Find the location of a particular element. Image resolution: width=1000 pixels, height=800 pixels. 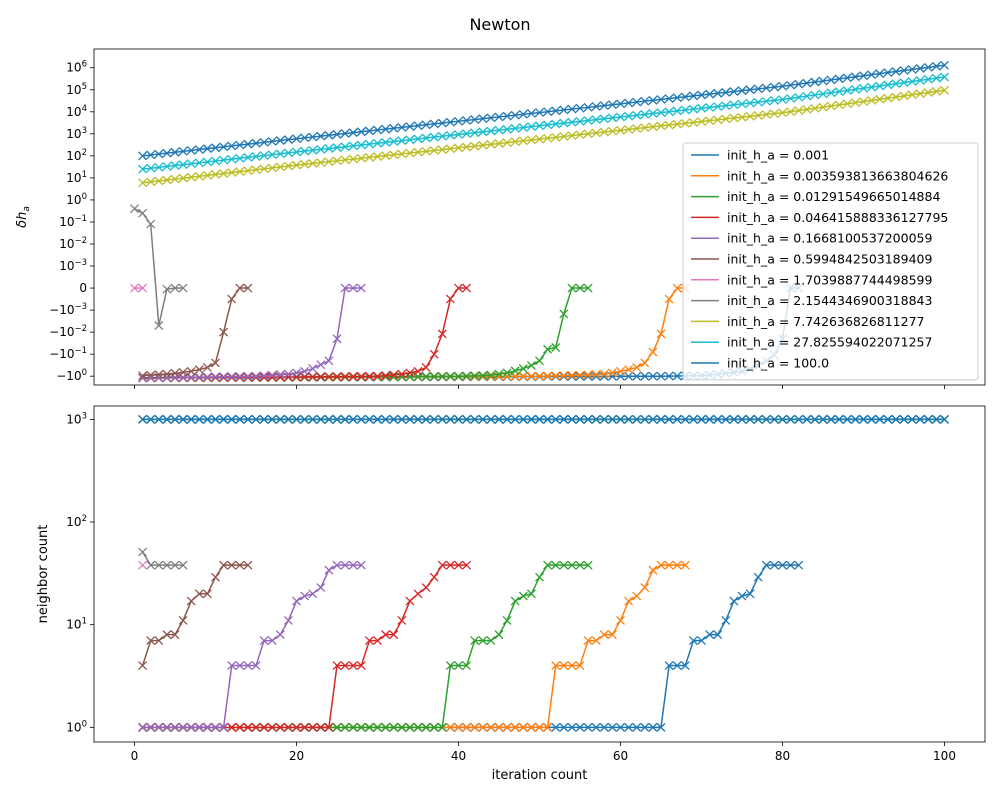

x-tick-label: 20 is located at coordinates (296, 756).